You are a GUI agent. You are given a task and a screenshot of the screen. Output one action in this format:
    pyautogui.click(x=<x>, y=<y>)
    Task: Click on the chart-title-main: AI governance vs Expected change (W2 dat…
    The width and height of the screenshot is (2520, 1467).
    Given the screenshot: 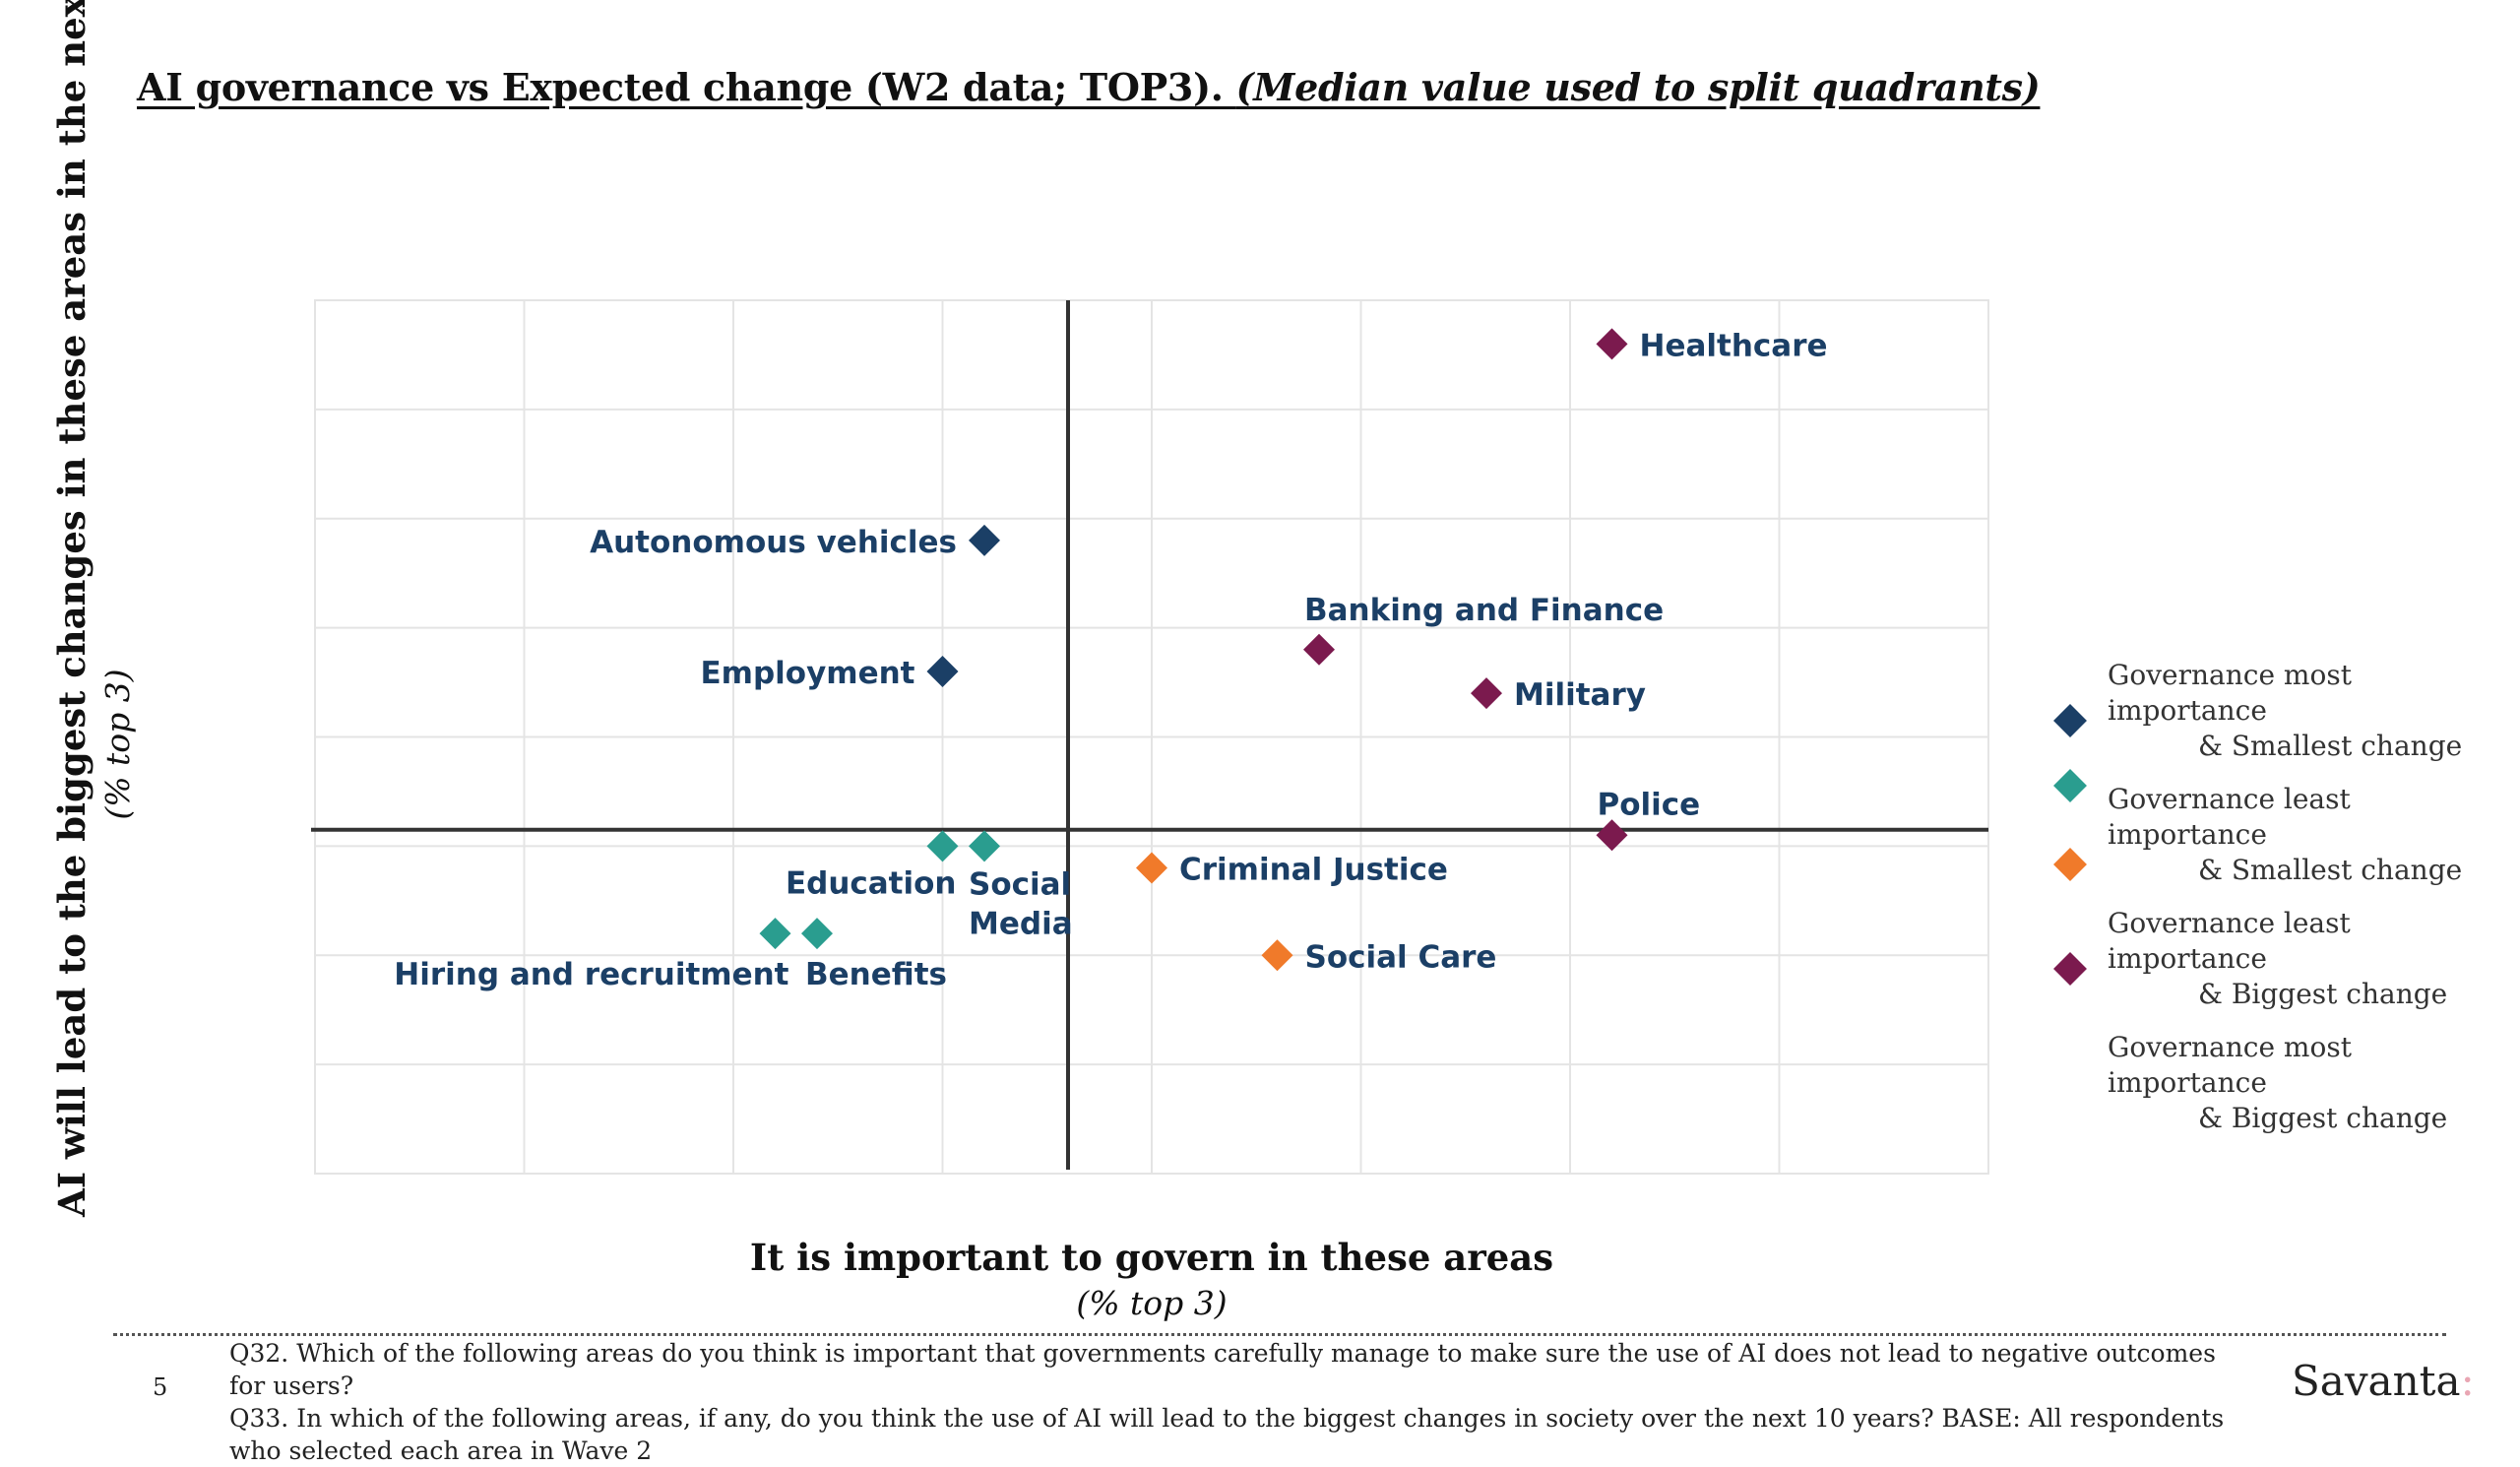 What is the action you would take?
    pyautogui.click(x=686, y=87)
    